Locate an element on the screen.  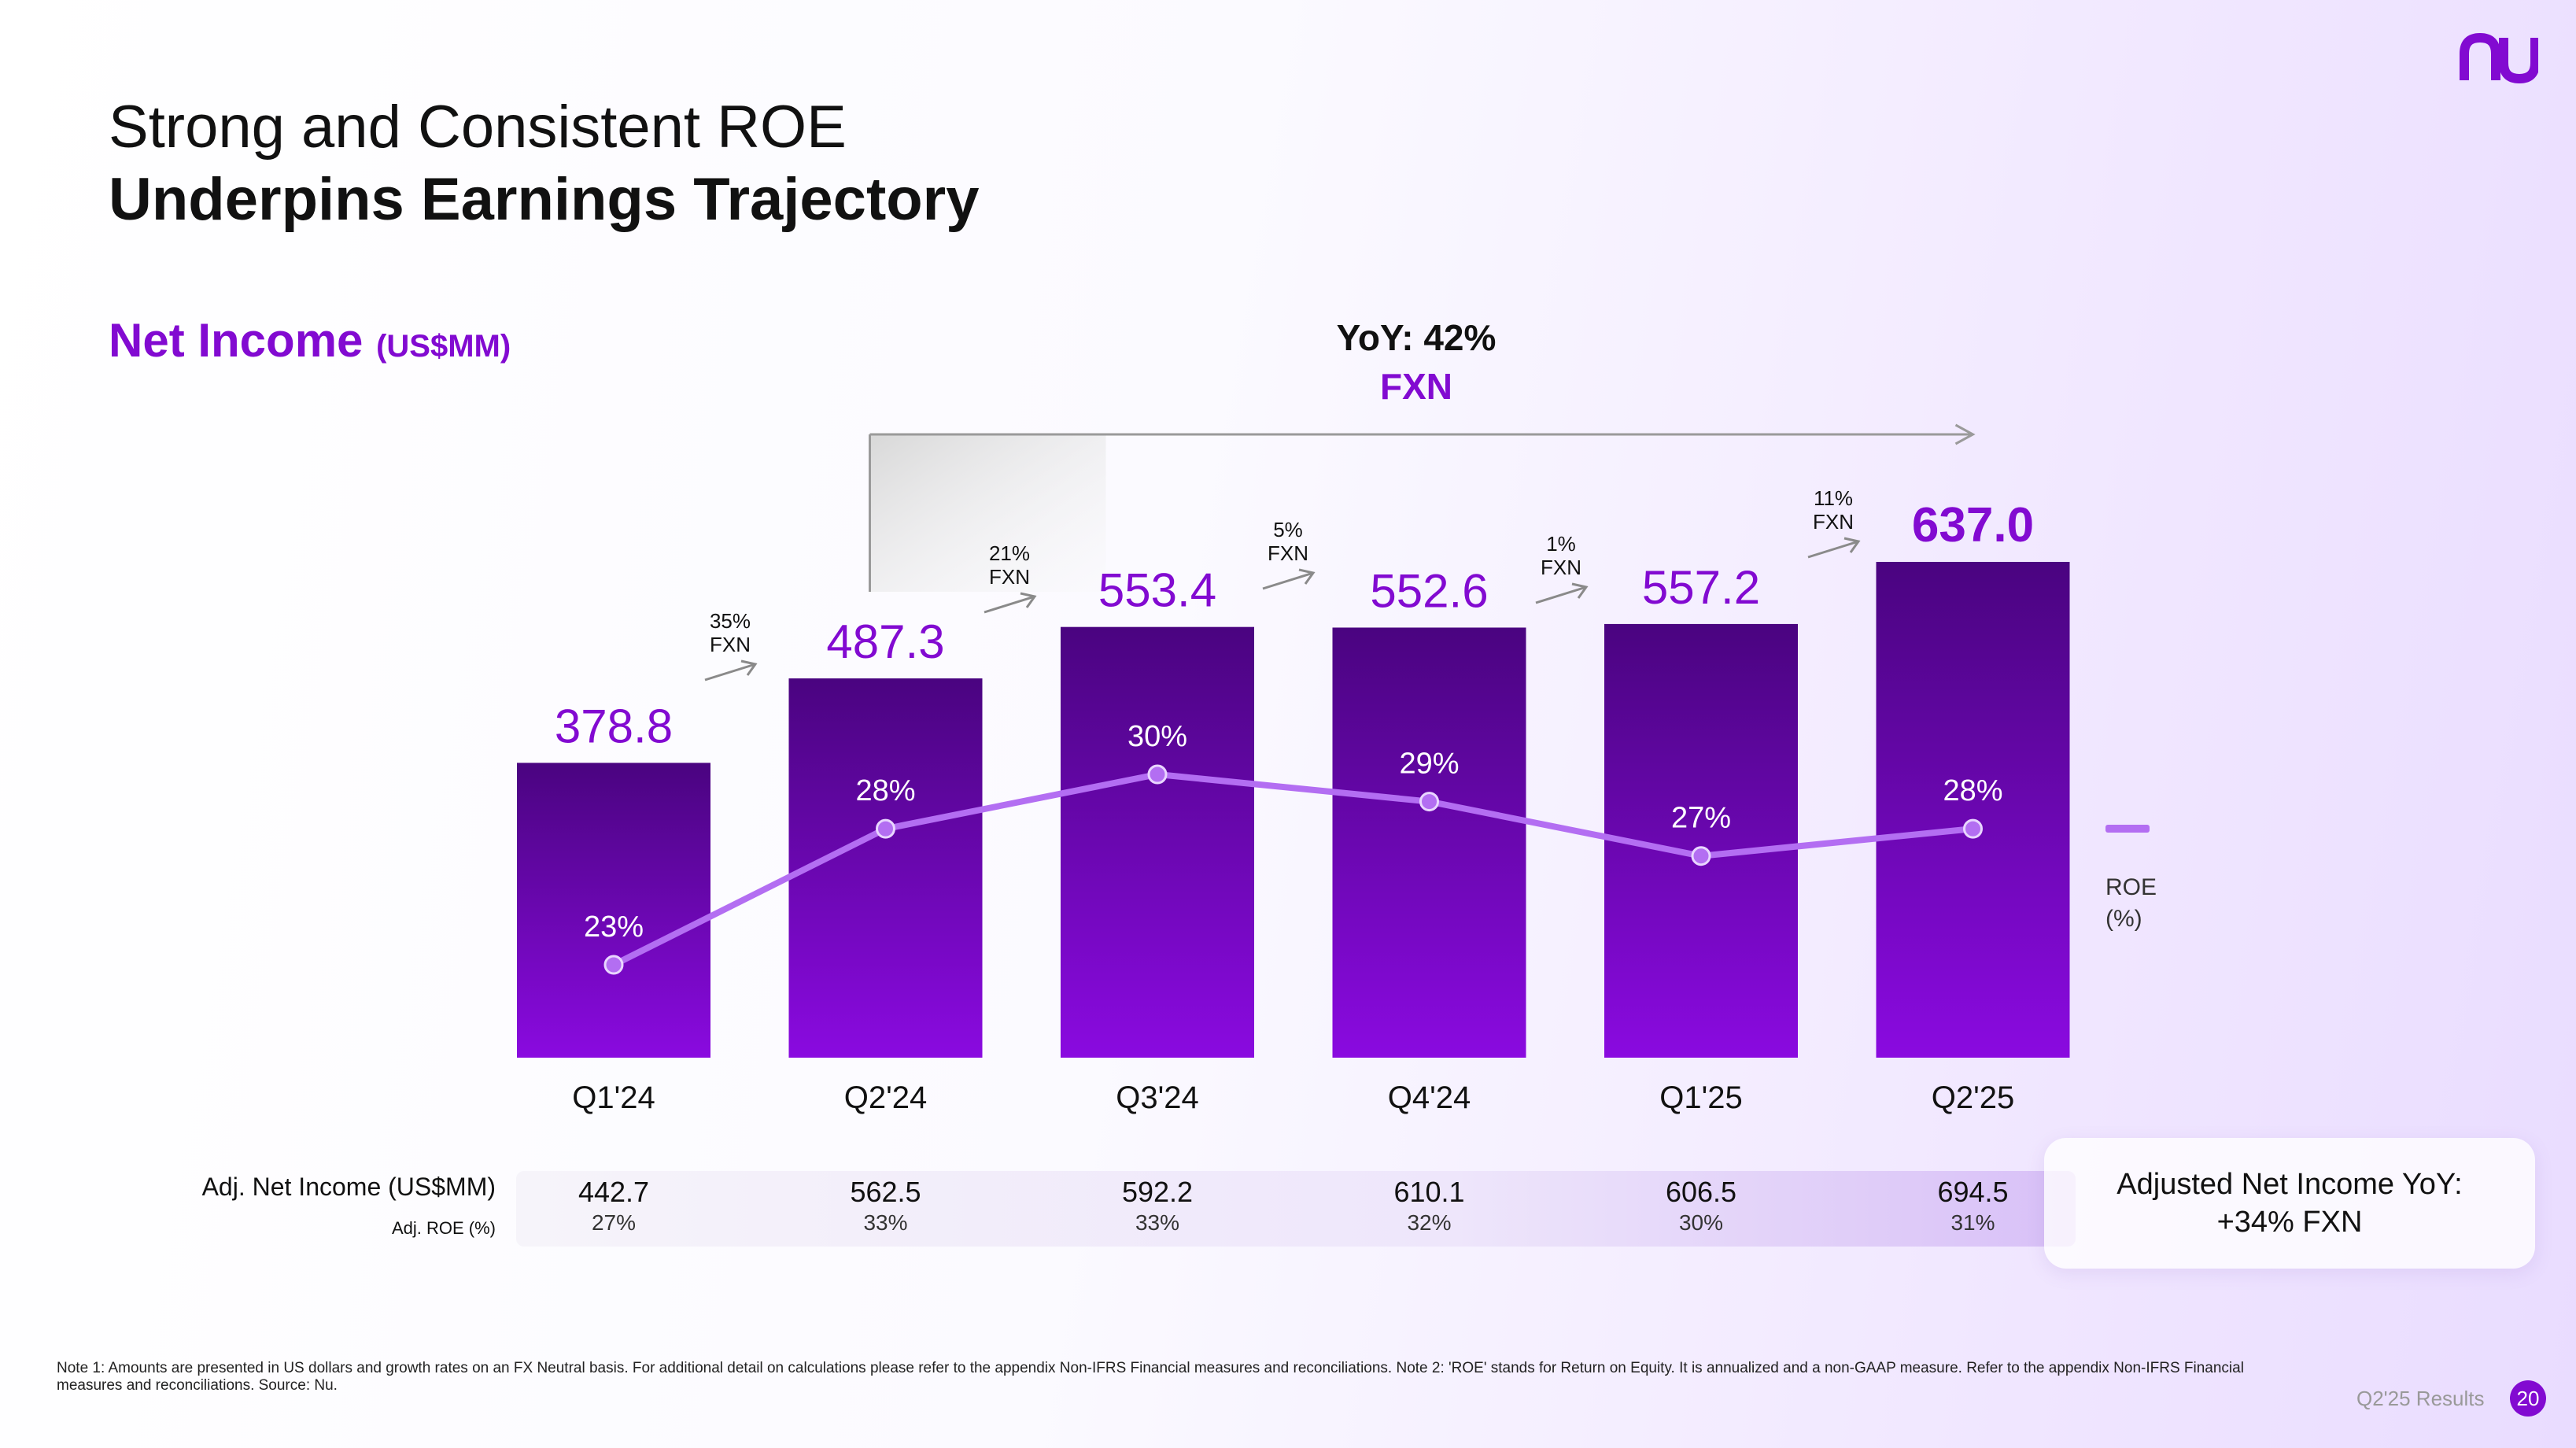
footer-label: Q2'25 Results is located at coordinates (2420, 1398).